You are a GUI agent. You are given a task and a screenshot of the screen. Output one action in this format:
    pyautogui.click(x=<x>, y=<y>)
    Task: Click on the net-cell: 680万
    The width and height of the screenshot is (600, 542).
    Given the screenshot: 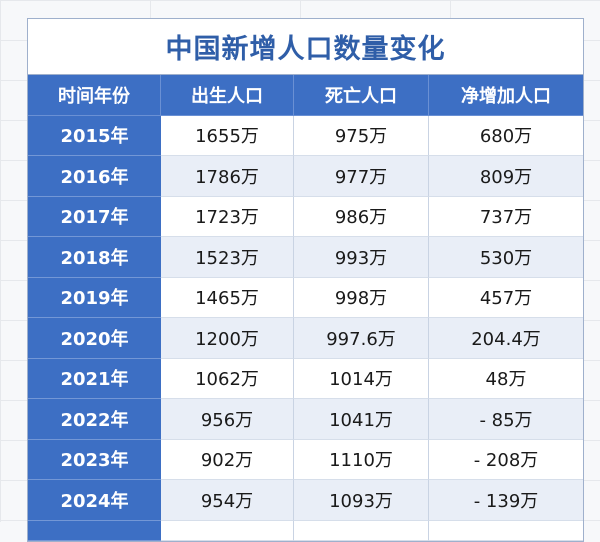 What is the action you would take?
    pyautogui.click(x=506, y=136)
    